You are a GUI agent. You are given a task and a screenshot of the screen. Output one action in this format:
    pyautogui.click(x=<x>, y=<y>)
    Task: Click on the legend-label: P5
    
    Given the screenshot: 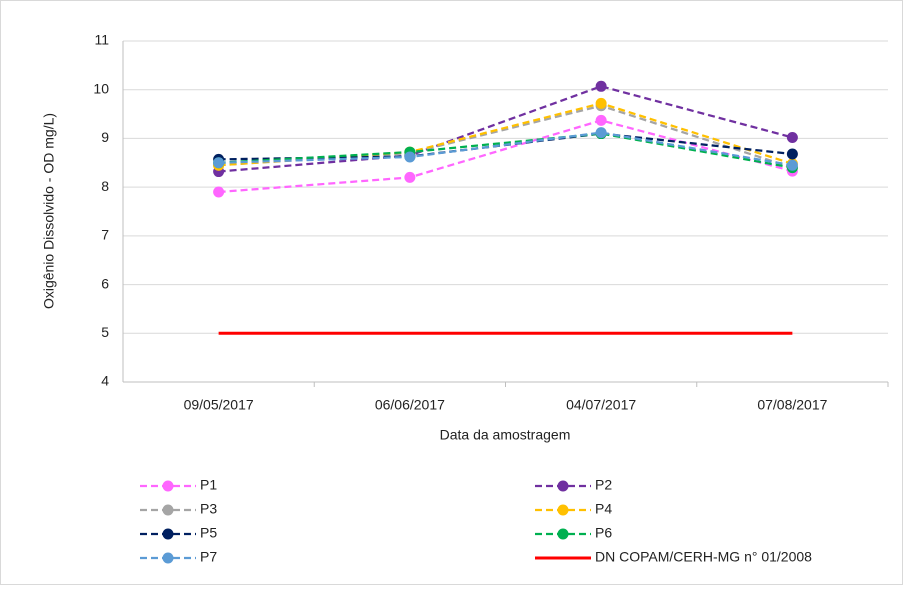 What is the action you would take?
    pyautogui.click(x=208, y=533)
    